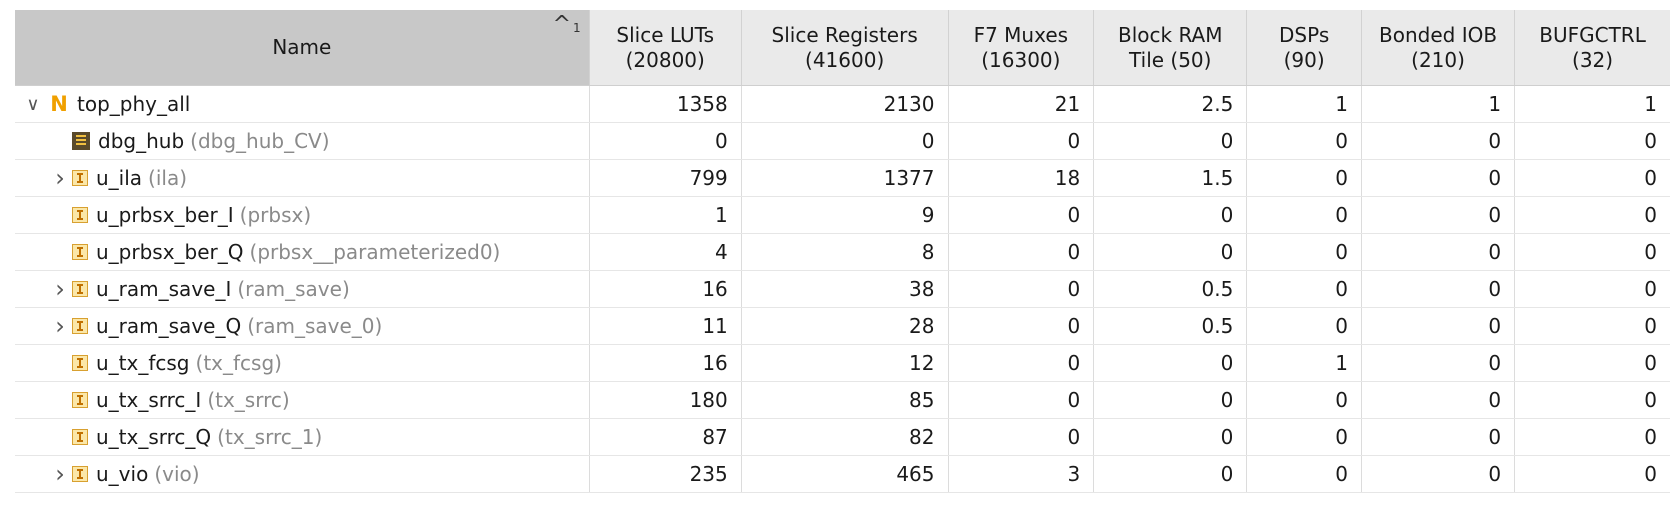  I want to click on tree-node: › u_ram_save_Q (ram_save_0), so click(301, 326).